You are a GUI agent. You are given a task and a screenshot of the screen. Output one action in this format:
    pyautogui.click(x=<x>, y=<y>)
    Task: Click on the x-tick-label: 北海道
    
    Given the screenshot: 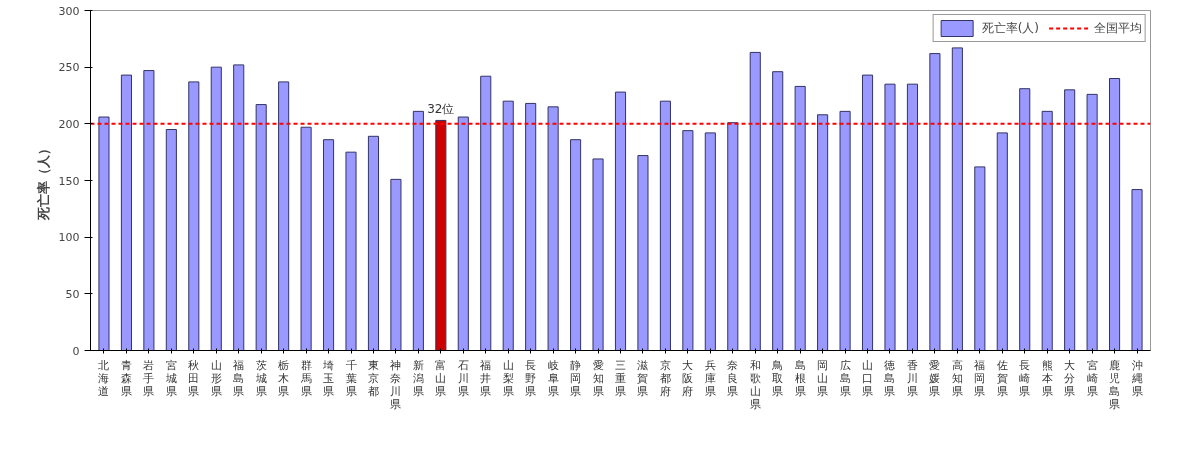 What is the action you would take?
    pyautogui.click(x=104, y=378)
    